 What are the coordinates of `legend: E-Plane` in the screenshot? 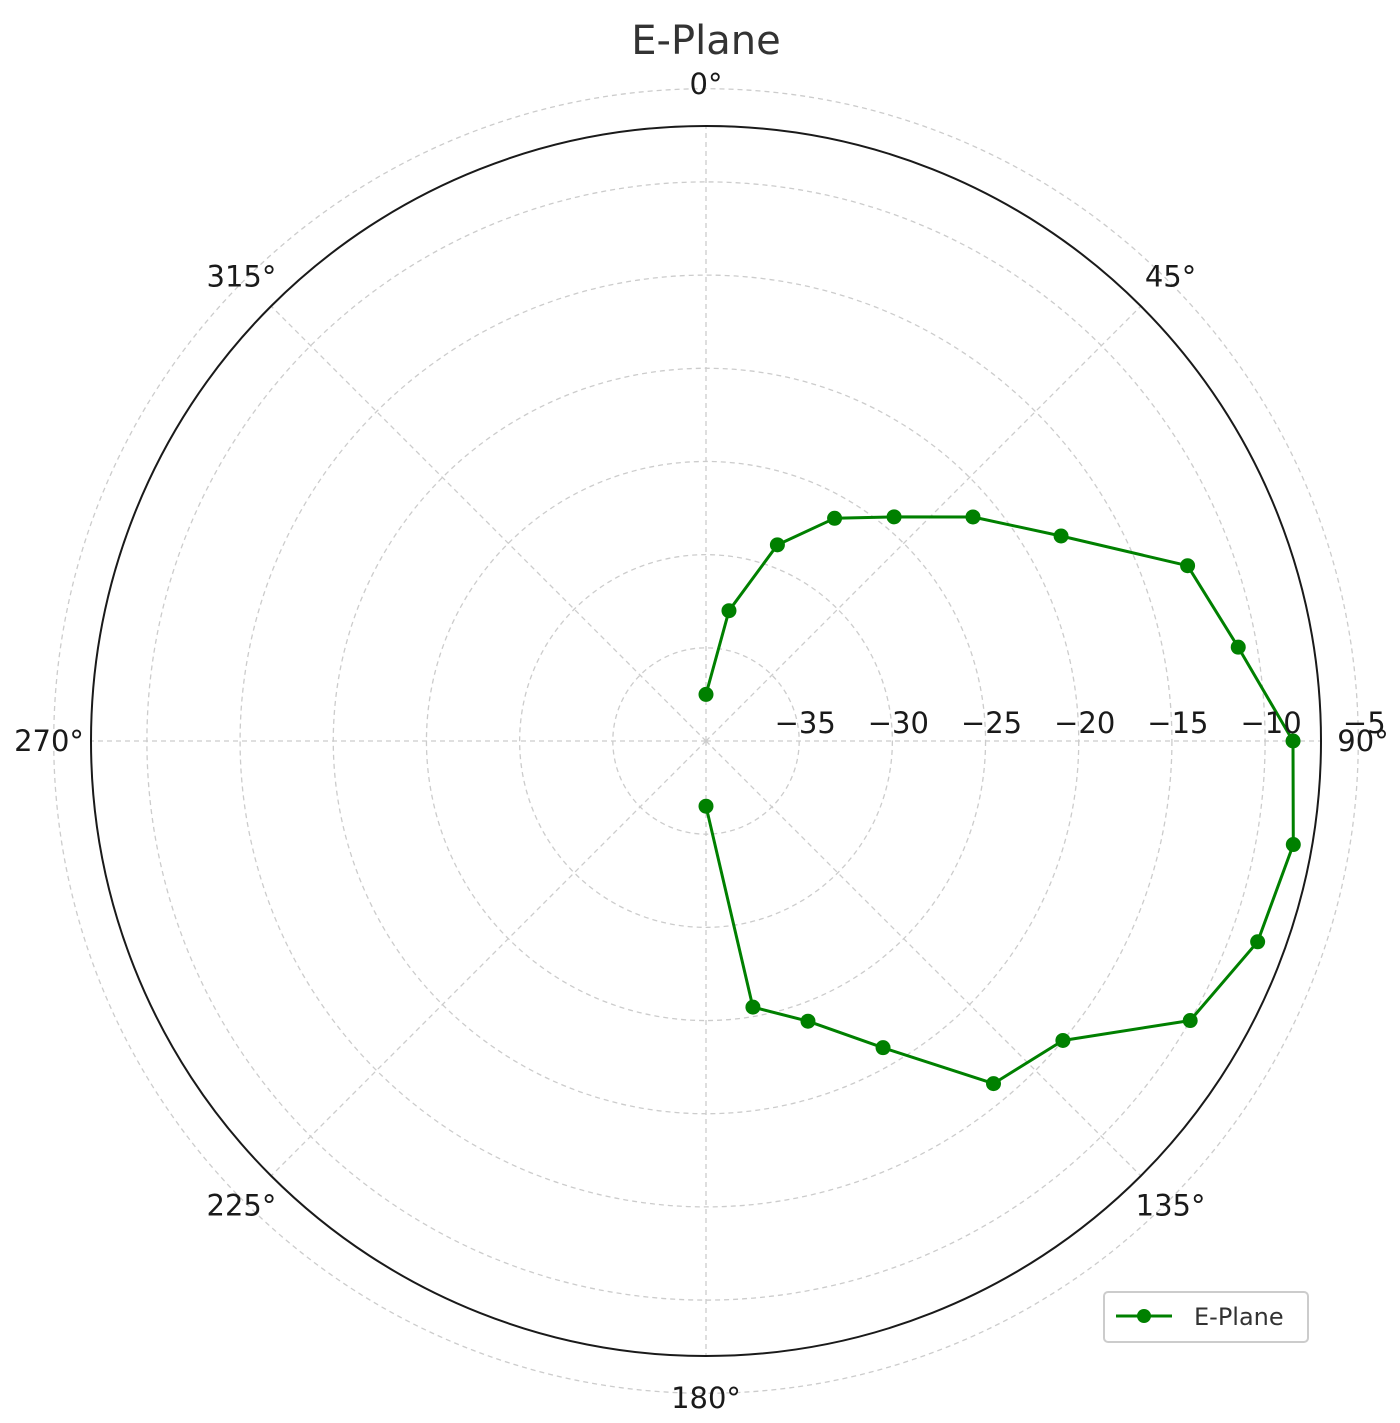 It's located at (1206, 1317).